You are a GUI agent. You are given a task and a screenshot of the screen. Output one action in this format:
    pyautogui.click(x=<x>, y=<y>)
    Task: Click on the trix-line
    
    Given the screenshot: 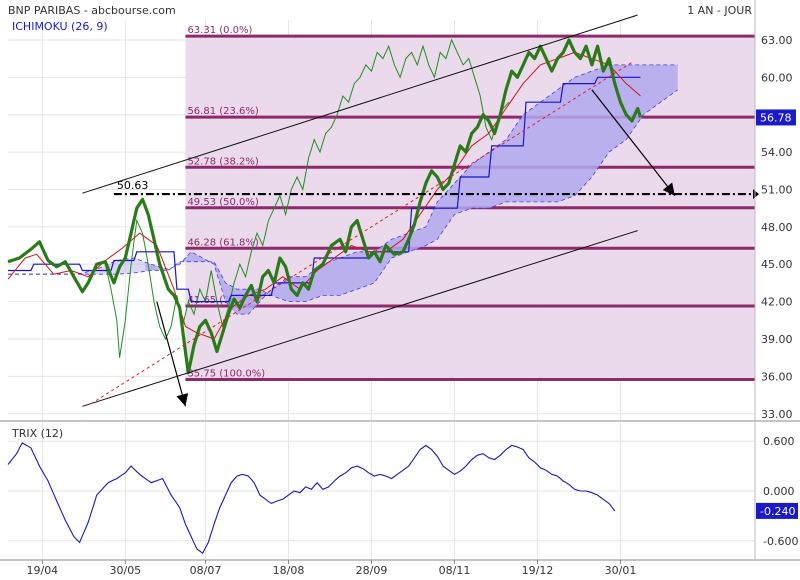 What is the action you would take?
    pyautogui.click(x=311, y=498)
    